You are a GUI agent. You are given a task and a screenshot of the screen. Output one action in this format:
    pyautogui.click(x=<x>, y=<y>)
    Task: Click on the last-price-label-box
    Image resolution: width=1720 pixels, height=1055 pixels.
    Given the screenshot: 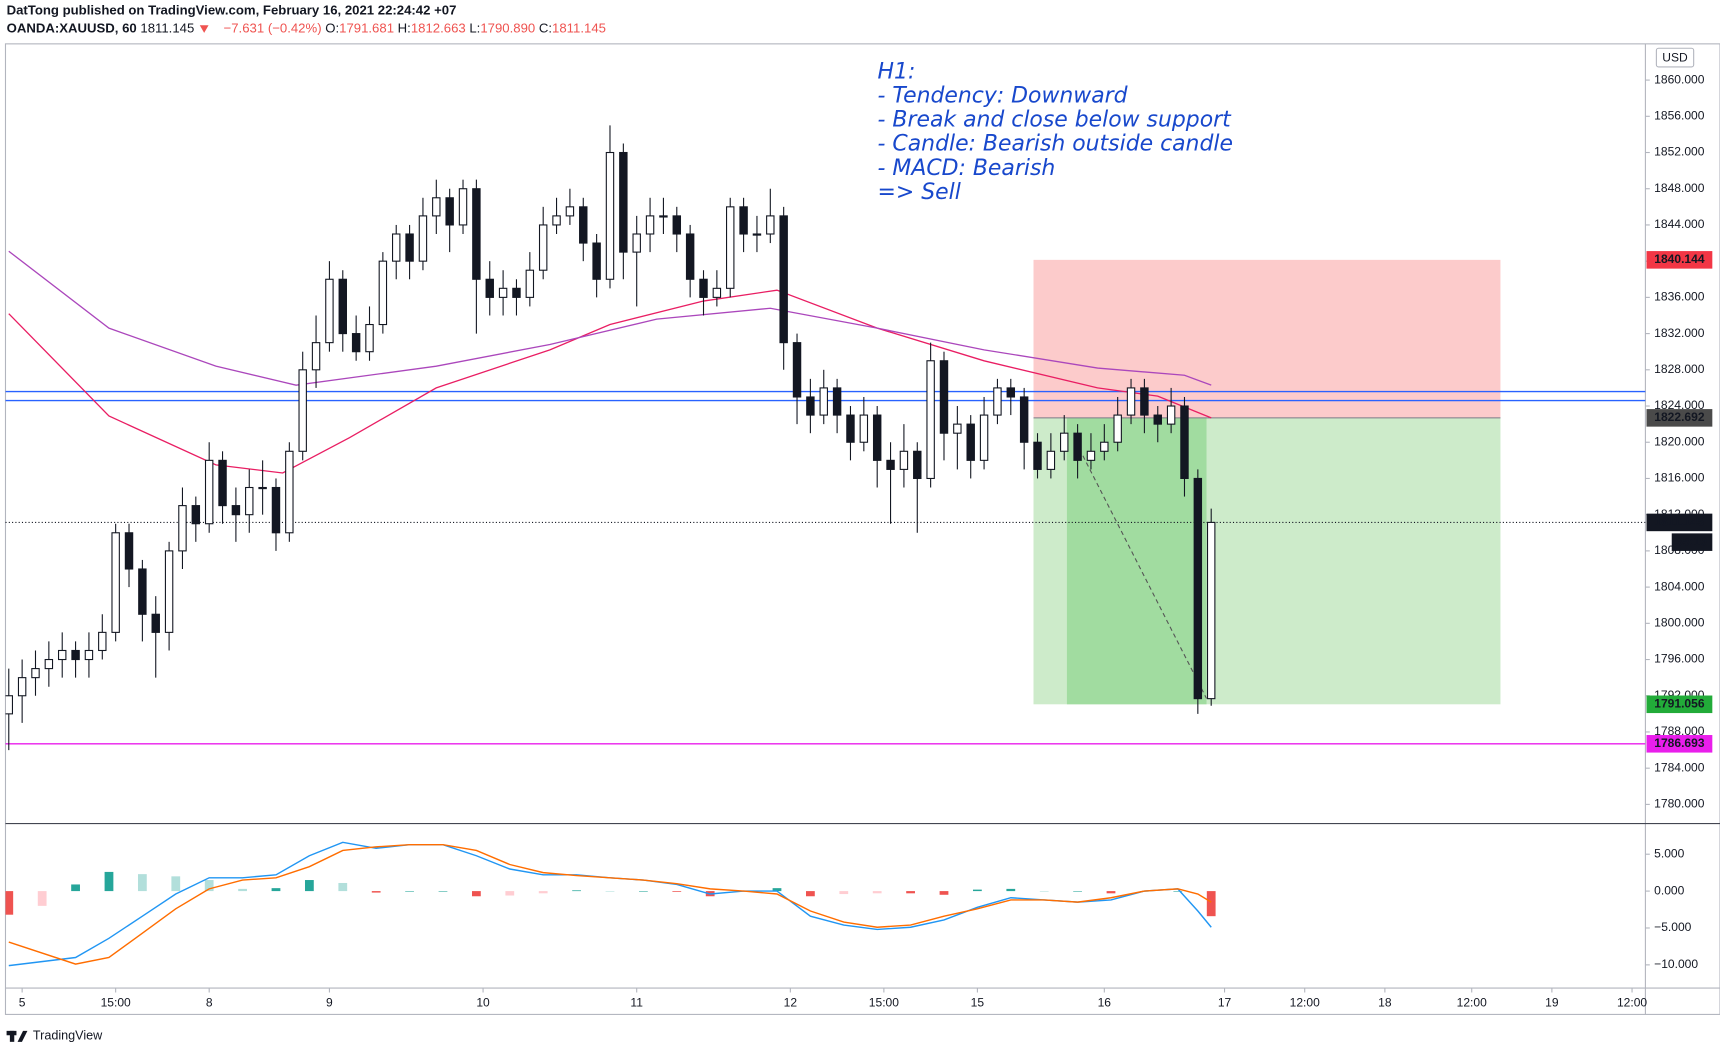 What is the action you would take?
    pyautogui.click(x=1679, y=522)
    